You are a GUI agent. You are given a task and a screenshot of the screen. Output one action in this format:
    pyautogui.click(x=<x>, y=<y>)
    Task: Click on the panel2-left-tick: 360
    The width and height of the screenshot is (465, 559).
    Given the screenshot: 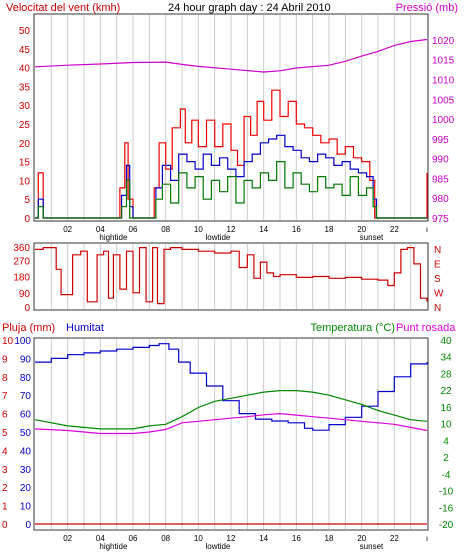 What is the action you would take?
    pyautogui.click(x=21, y=248)
    